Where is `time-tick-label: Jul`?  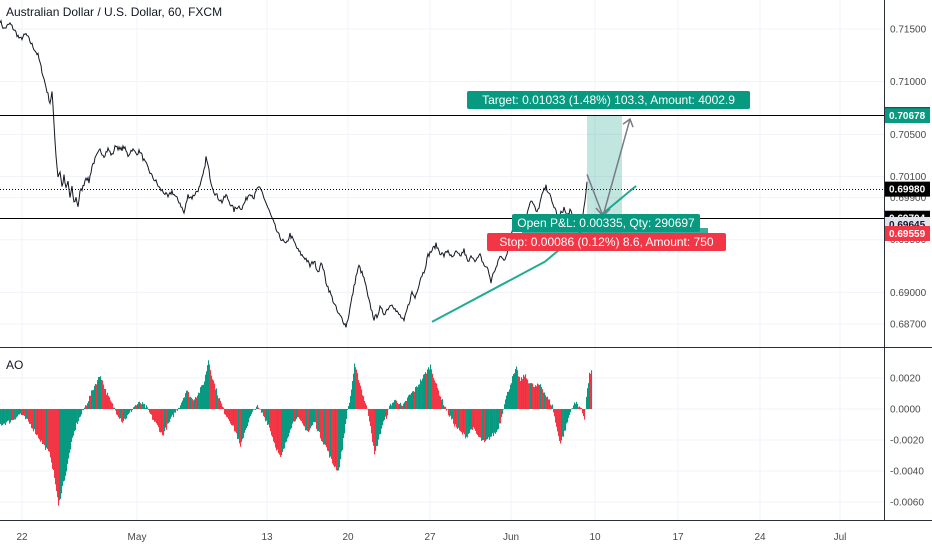 time-tick-label: Jul is located at coordinates (840, 537).